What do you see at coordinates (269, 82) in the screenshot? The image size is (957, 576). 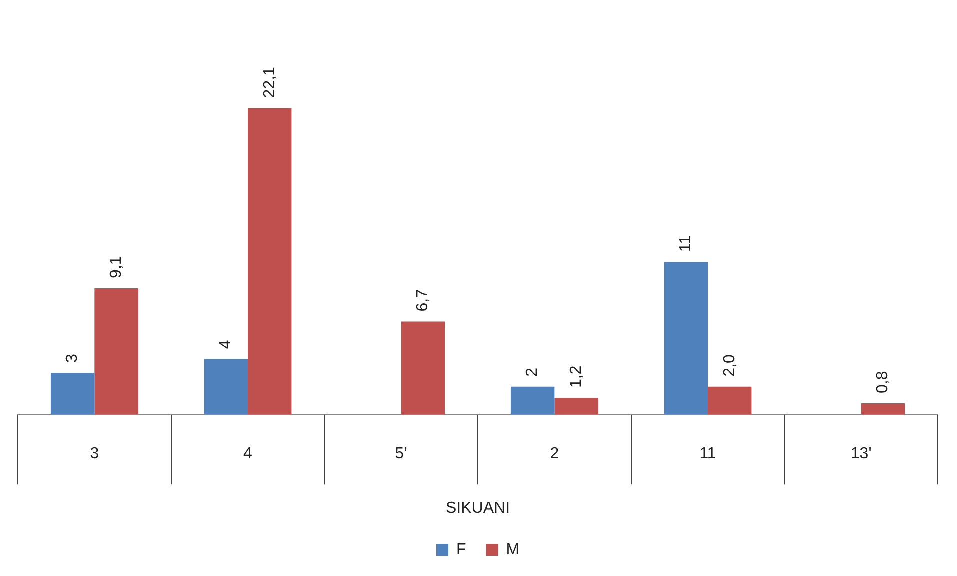 I see `data-label: 22,1` at bounding box center [269, 82].